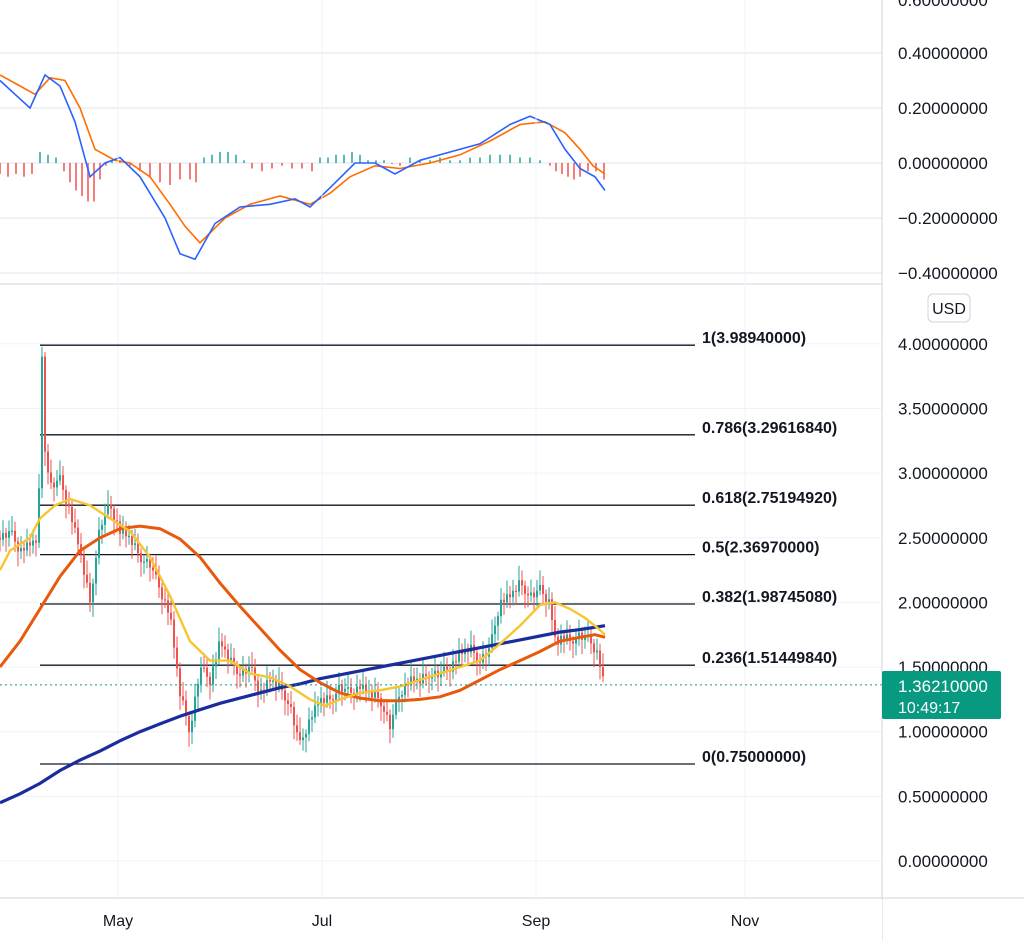  I want to click on price-tick-label: 2.00000000, so click(943, 602).